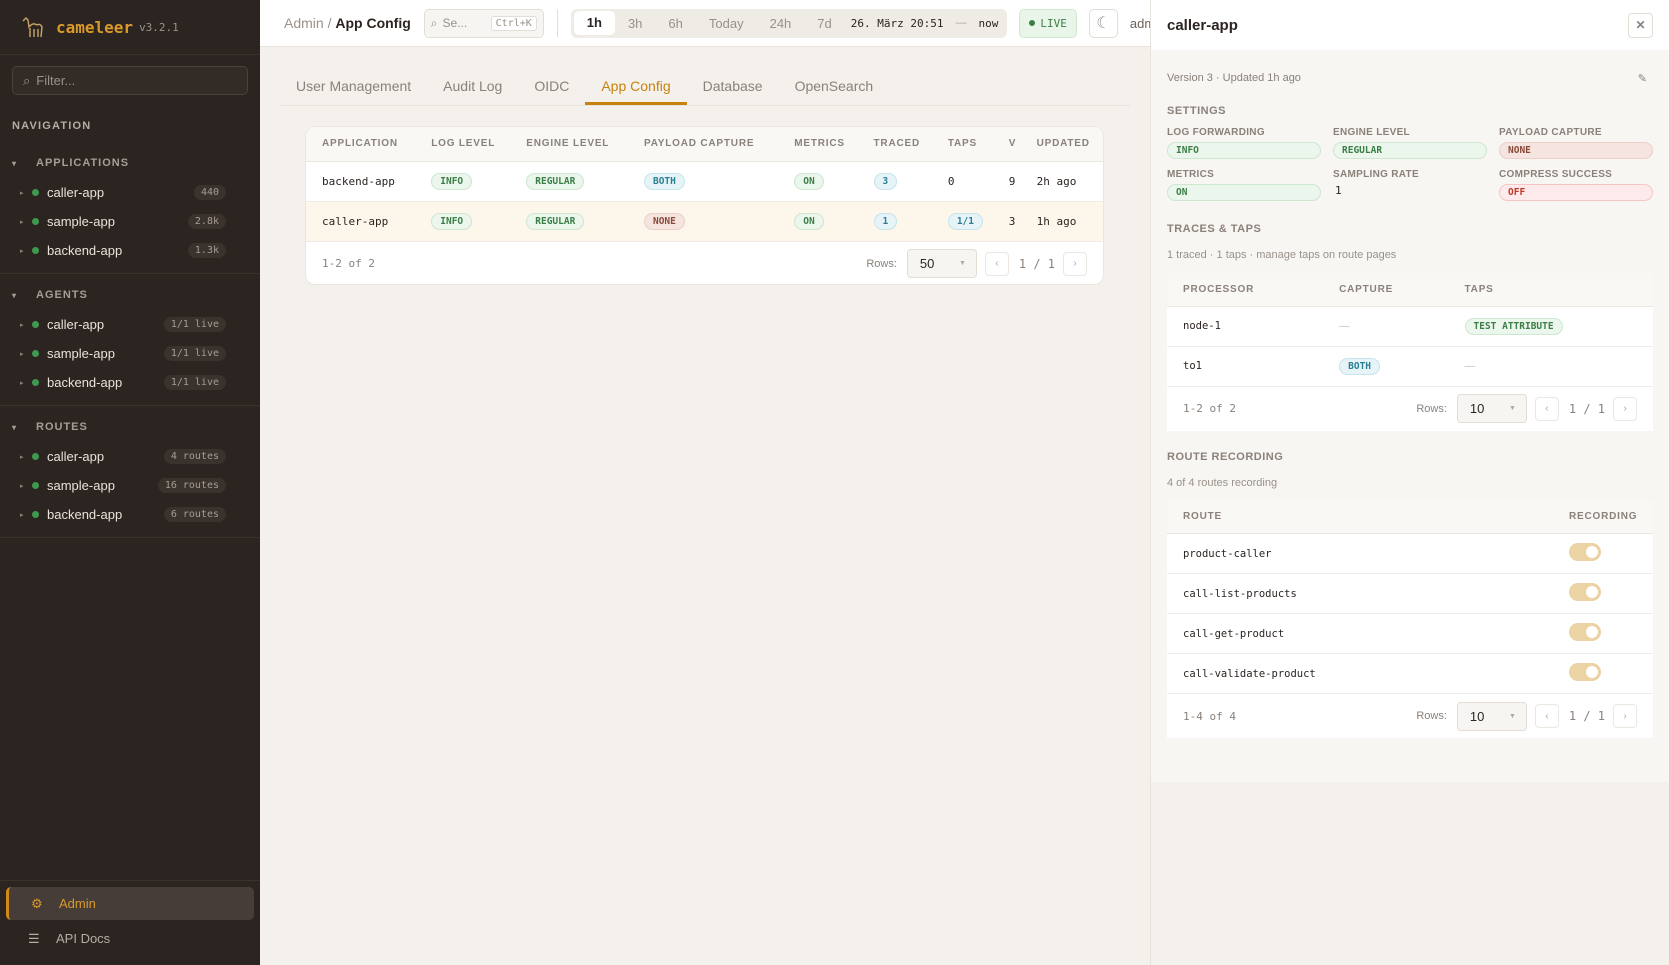  Describe the element at coordinates (834, 86) in the screenshot. I see `tab-opensearch: OpenSearch` at that location.